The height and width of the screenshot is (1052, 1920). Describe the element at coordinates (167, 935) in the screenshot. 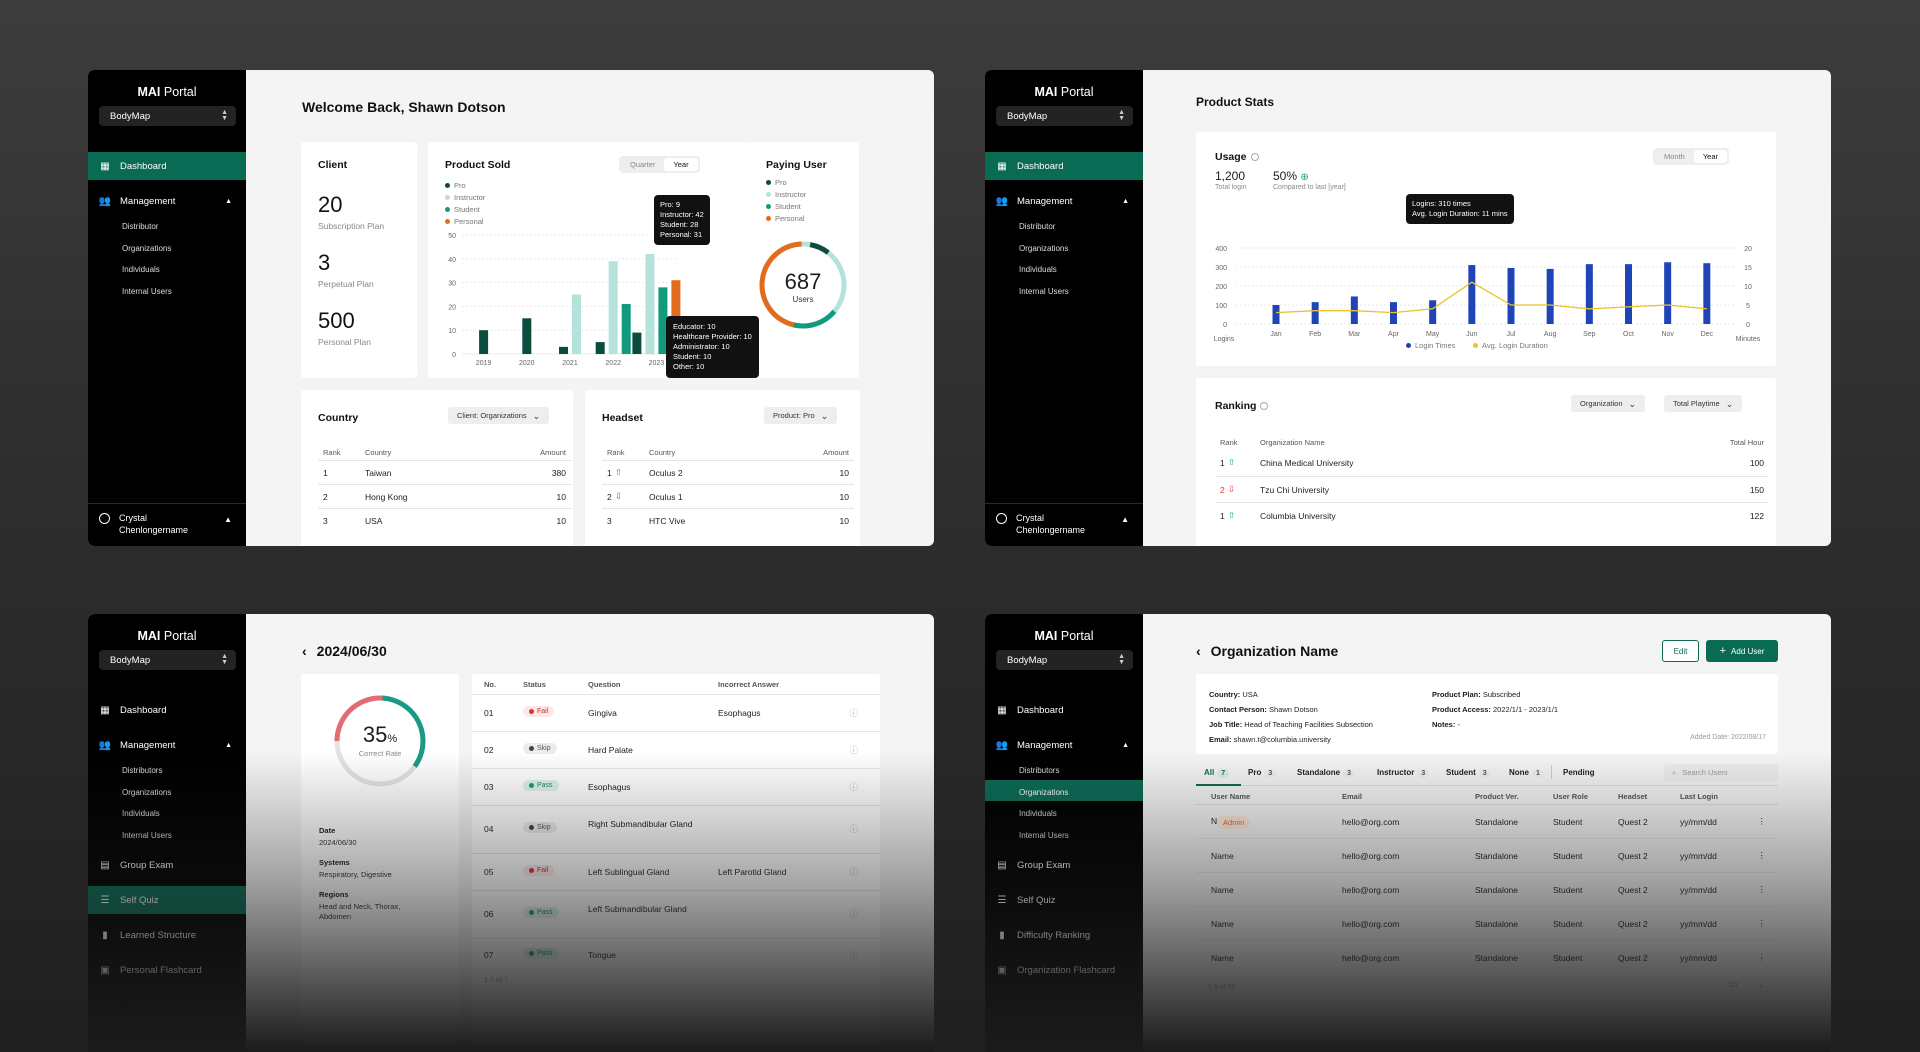

I see `nav-learned-structure: ▮ Learned Structure` at that location.